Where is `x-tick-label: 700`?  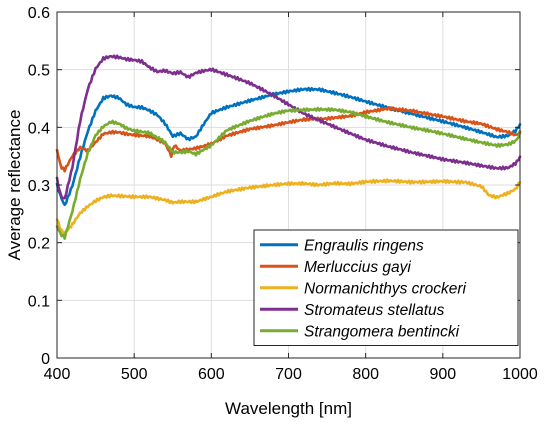
x-tick-label: 700 is located at coordinates (288, 374).